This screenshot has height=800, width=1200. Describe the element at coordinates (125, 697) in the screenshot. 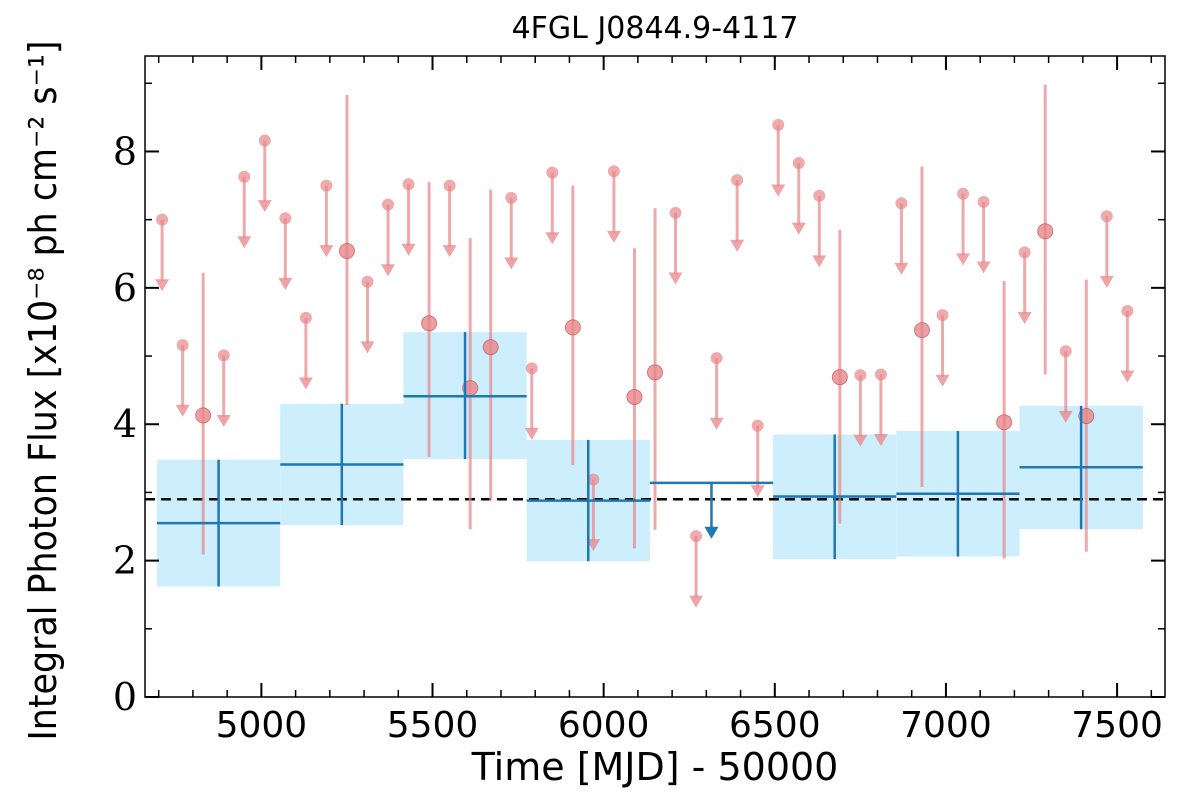

I see `y-tick-label: 0` at that location.